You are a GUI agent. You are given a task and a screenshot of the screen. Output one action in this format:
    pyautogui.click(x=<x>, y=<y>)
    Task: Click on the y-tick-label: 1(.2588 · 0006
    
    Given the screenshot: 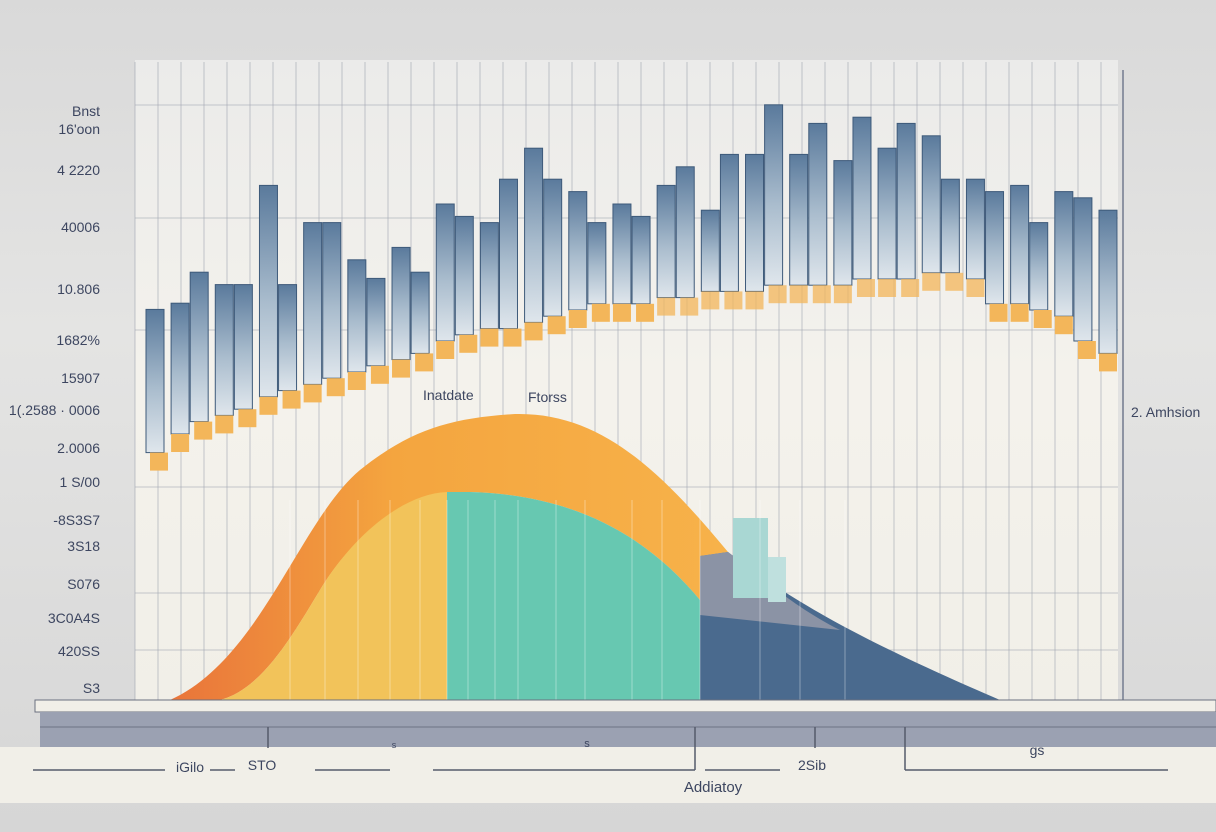 What is the action you would take?
    pyautogui.click(x=54, y=410)
    